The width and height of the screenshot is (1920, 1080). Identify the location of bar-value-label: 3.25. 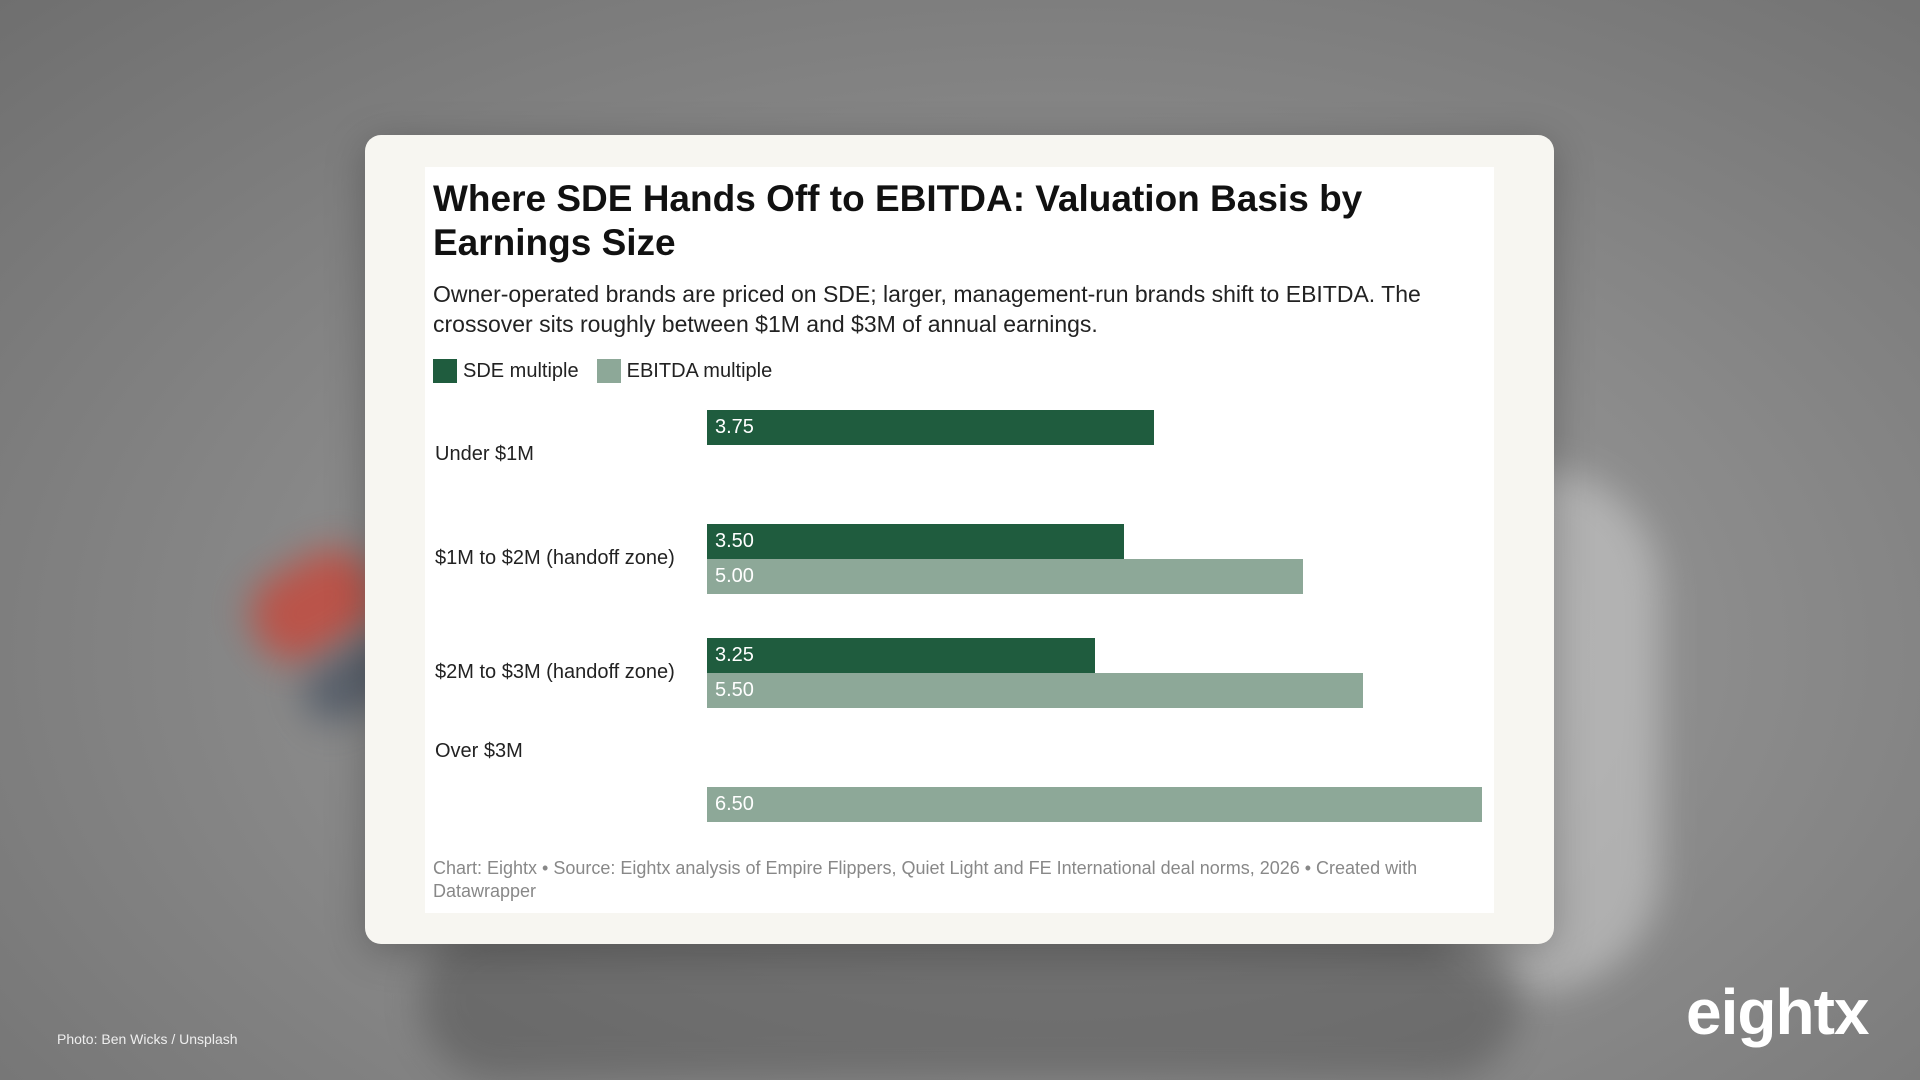
(734, 655).